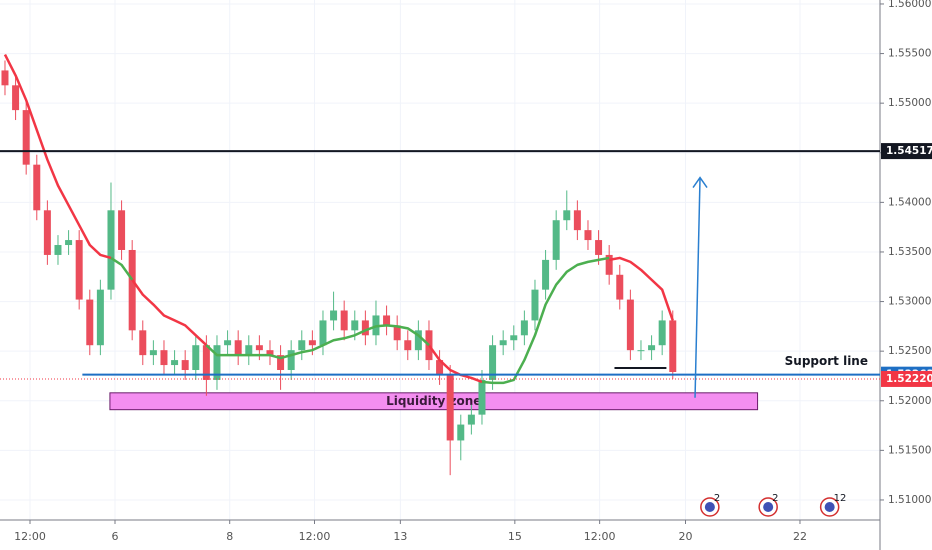 The height and width of the screenshot is (550, 932). Describe the element at coordinates (909, 103) in the screenshot. I see `y-tick-label: 1.55000` at that location.